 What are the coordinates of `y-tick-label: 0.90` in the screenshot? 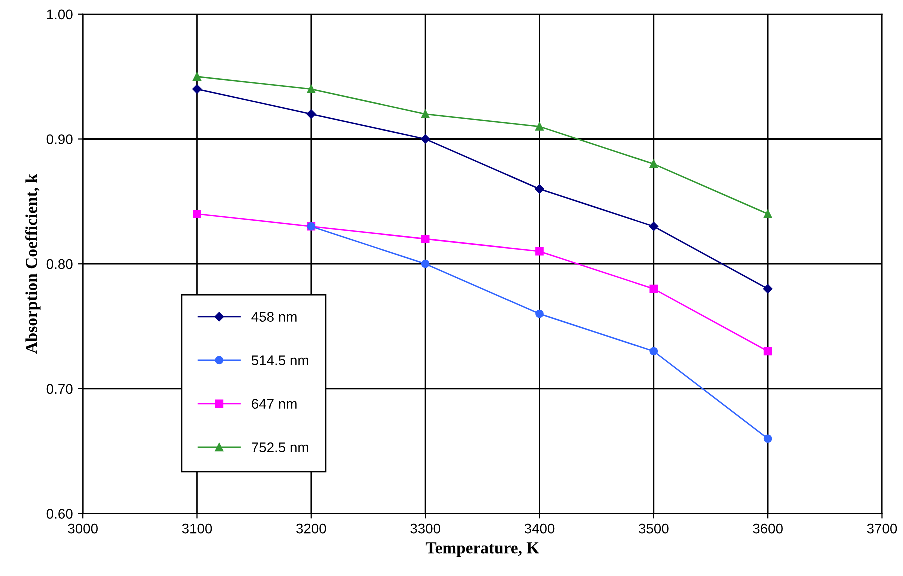 It's located at (59, 139).